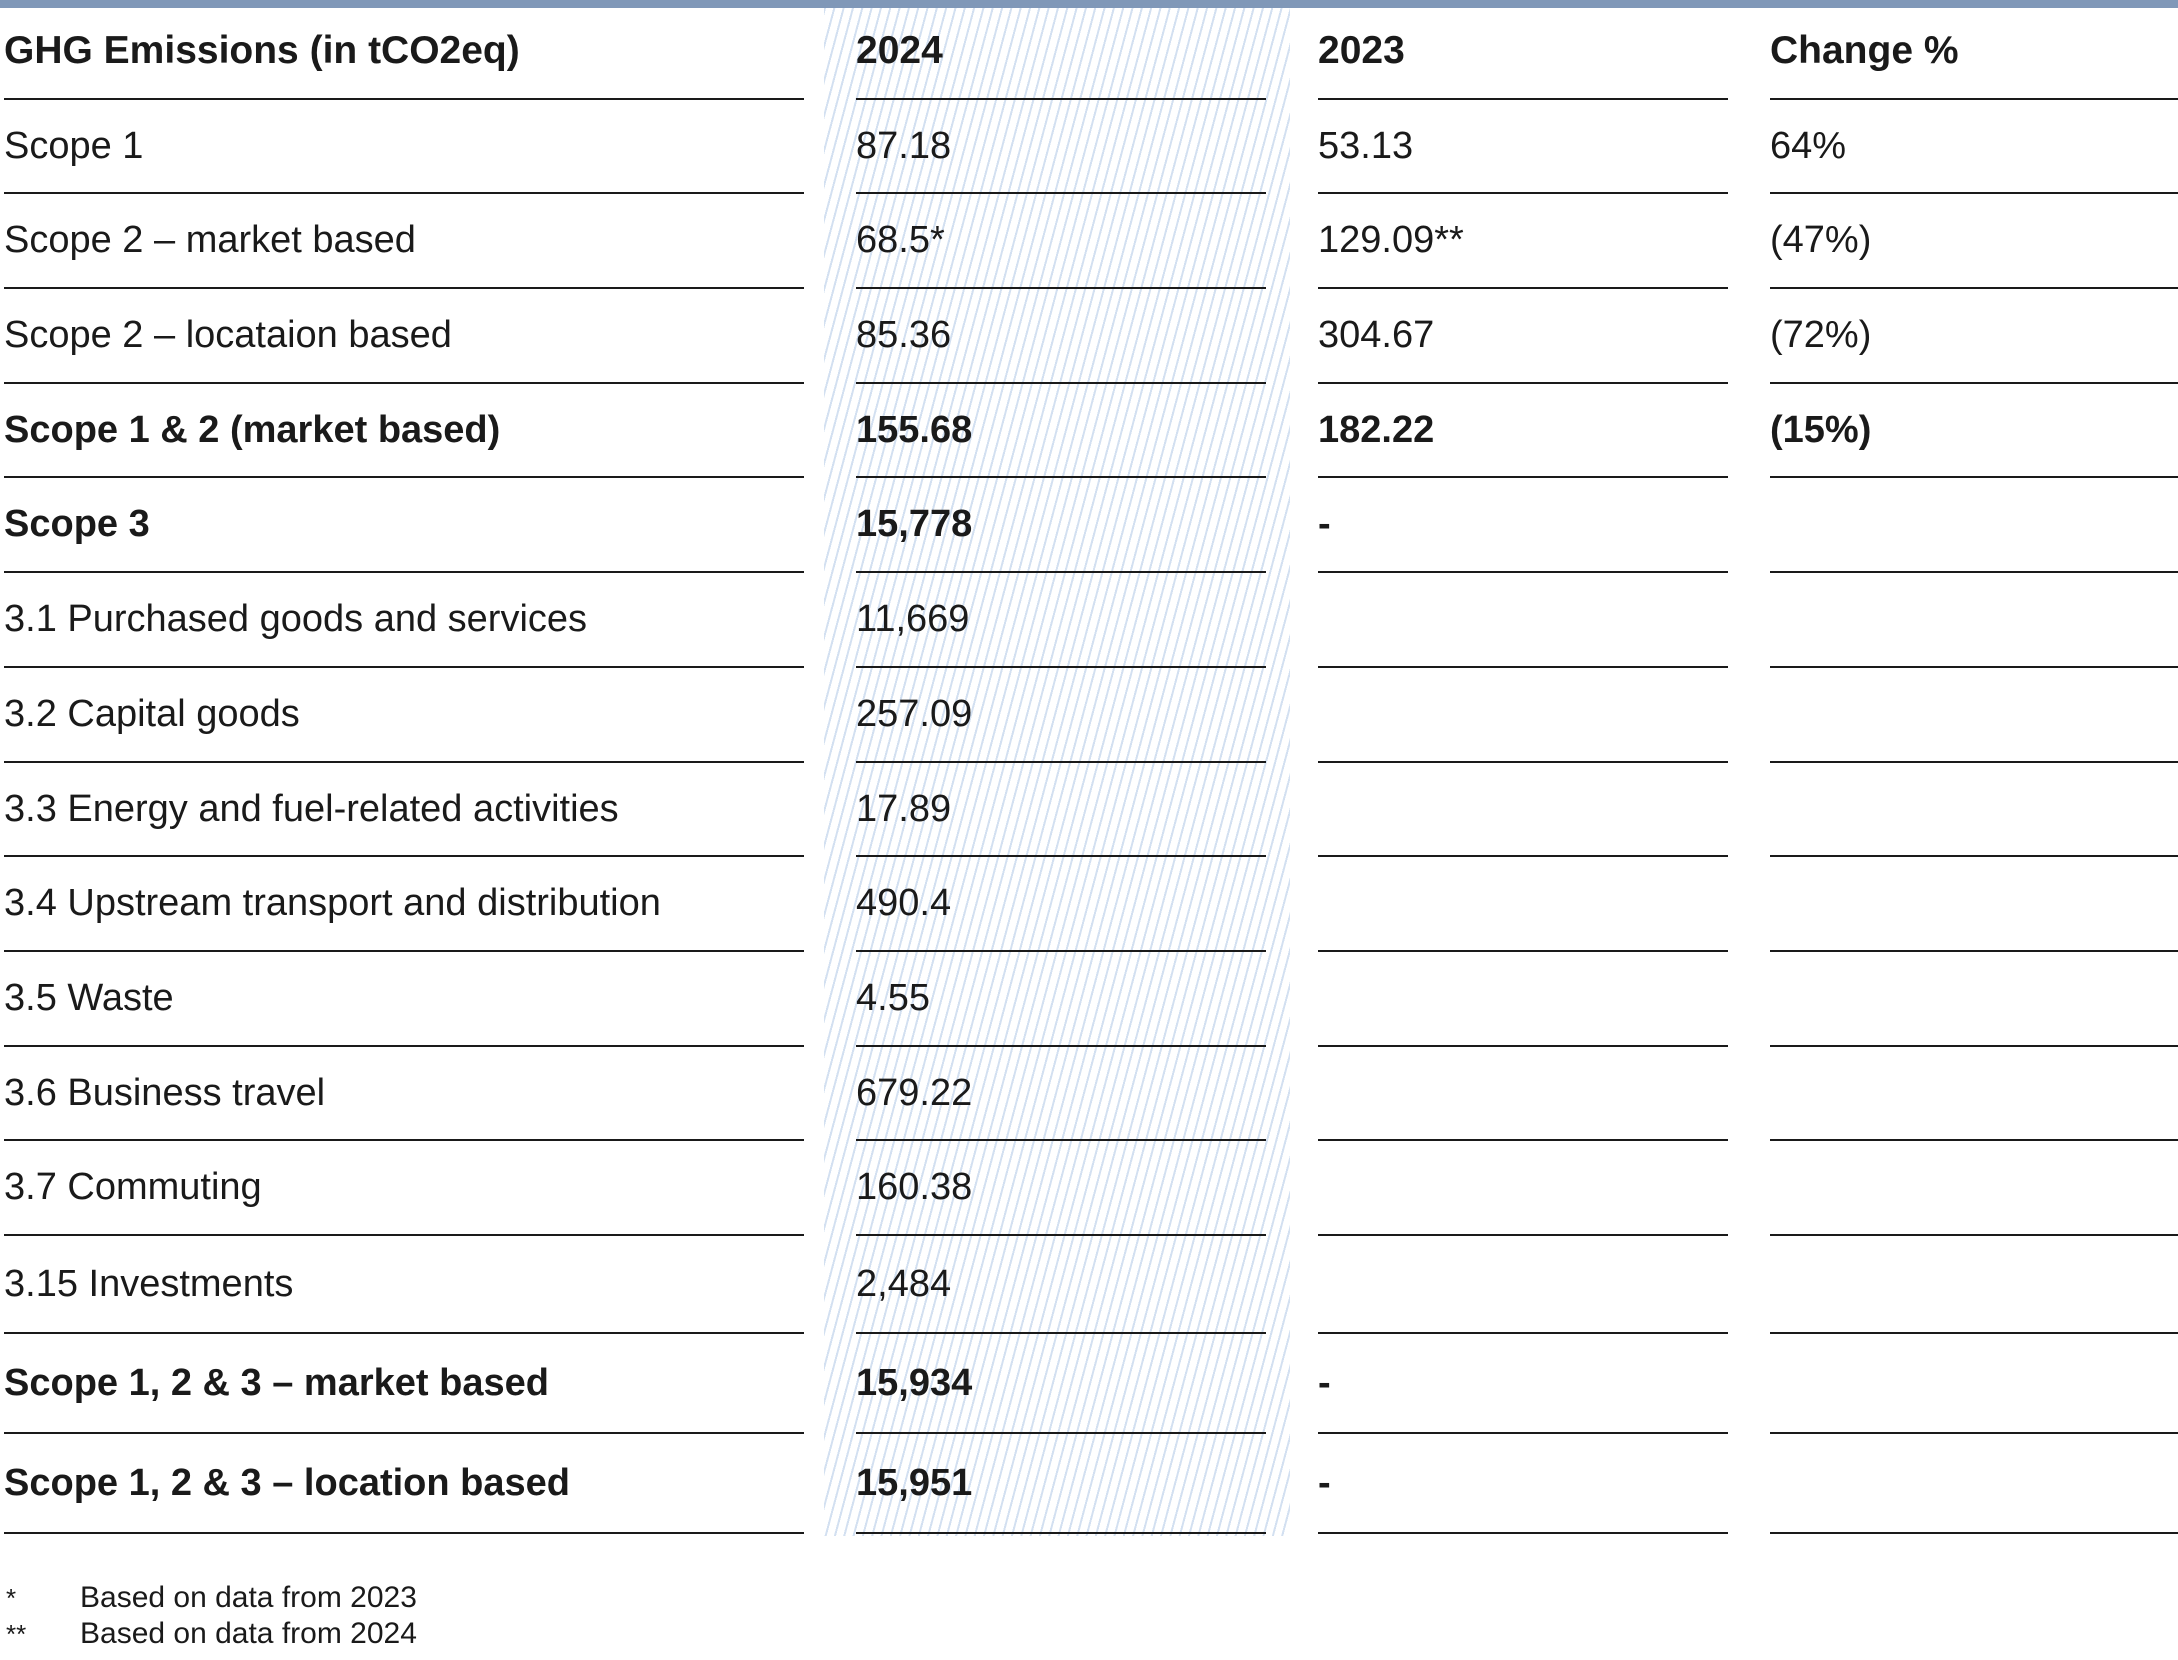 This screenshot has height=1660, width=2178. Describe the element at coordinates (404, 1384) in the screenshot. I see `row-label: Scope 1, 2 & 3 – market based` at that location.